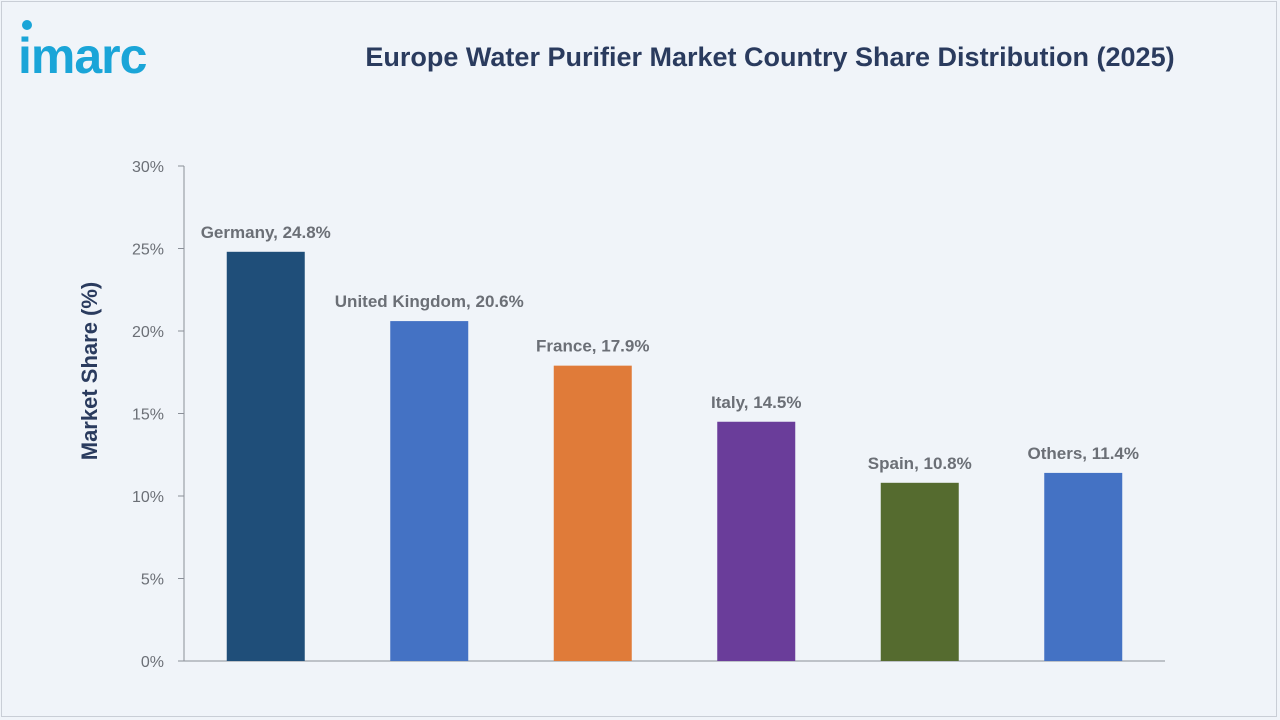 The image size is (1280, 720). I want to click on y-tick-label: 25%, so click(148, 250).